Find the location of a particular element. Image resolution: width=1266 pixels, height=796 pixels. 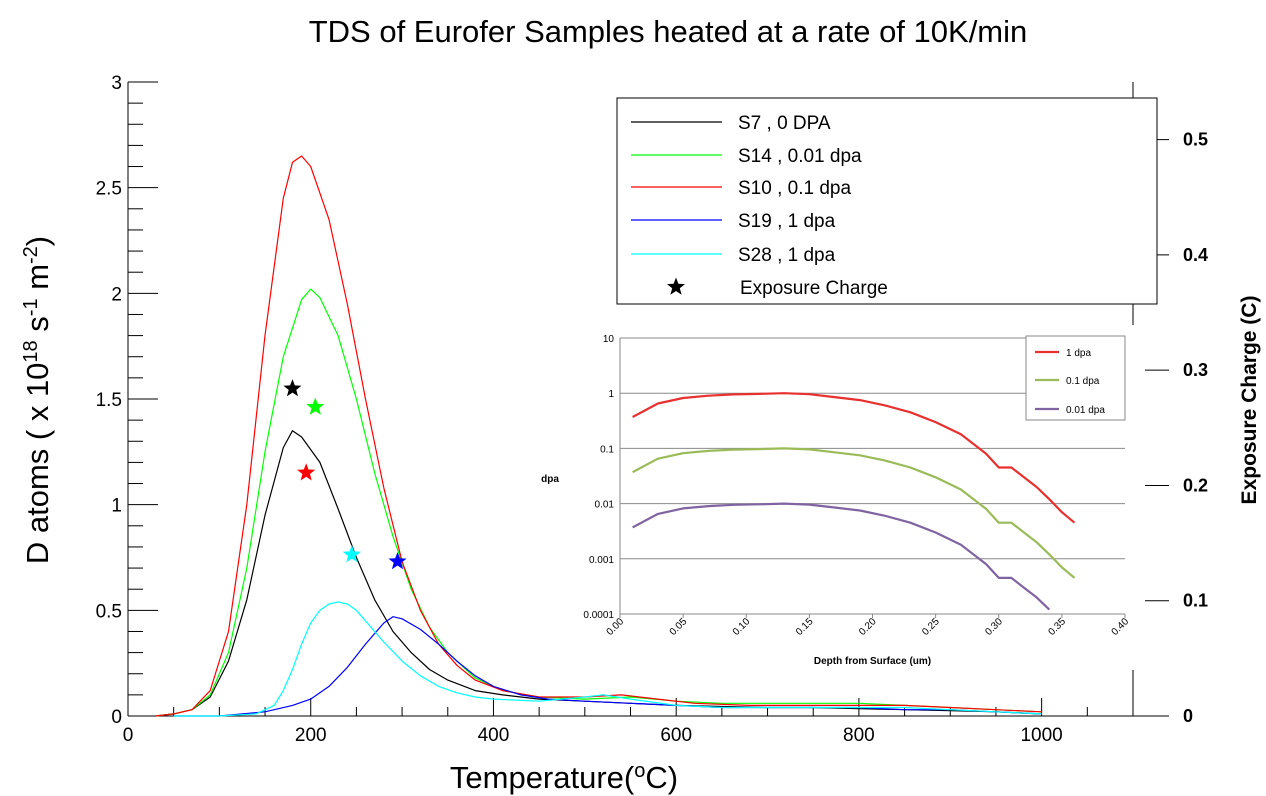

y-axis-title: D atoms ( x 1018 s-1 m-2) is located at coordinates (37, 400).